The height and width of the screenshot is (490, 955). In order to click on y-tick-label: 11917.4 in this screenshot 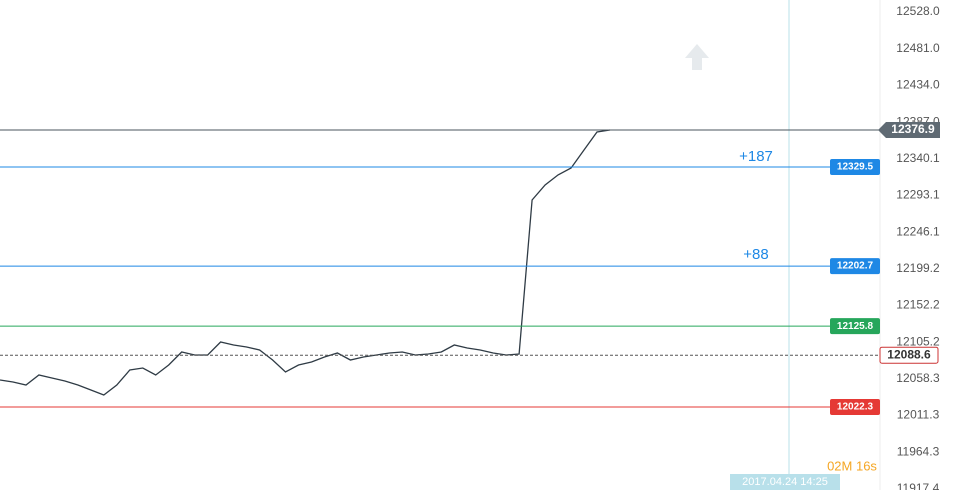, I will do `click(918, 485)`.